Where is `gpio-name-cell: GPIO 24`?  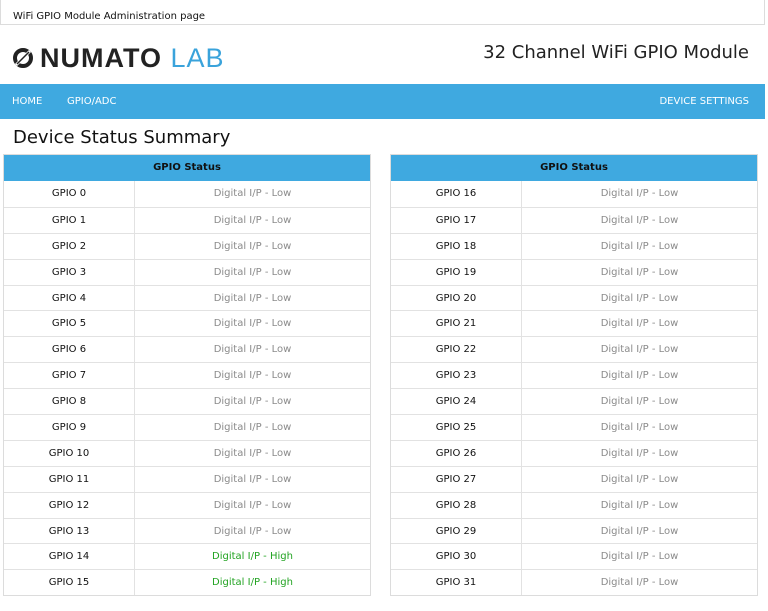 gpio-name-cell: GPIO 24 is located at coordinates (456, 402).